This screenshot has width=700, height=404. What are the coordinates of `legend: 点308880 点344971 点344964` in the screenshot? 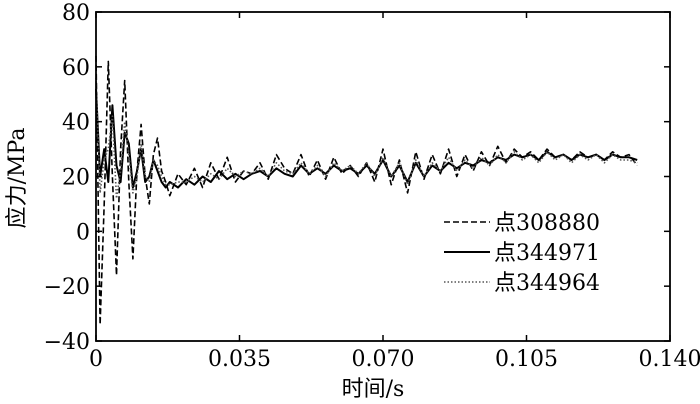 It's located at (522, 253).